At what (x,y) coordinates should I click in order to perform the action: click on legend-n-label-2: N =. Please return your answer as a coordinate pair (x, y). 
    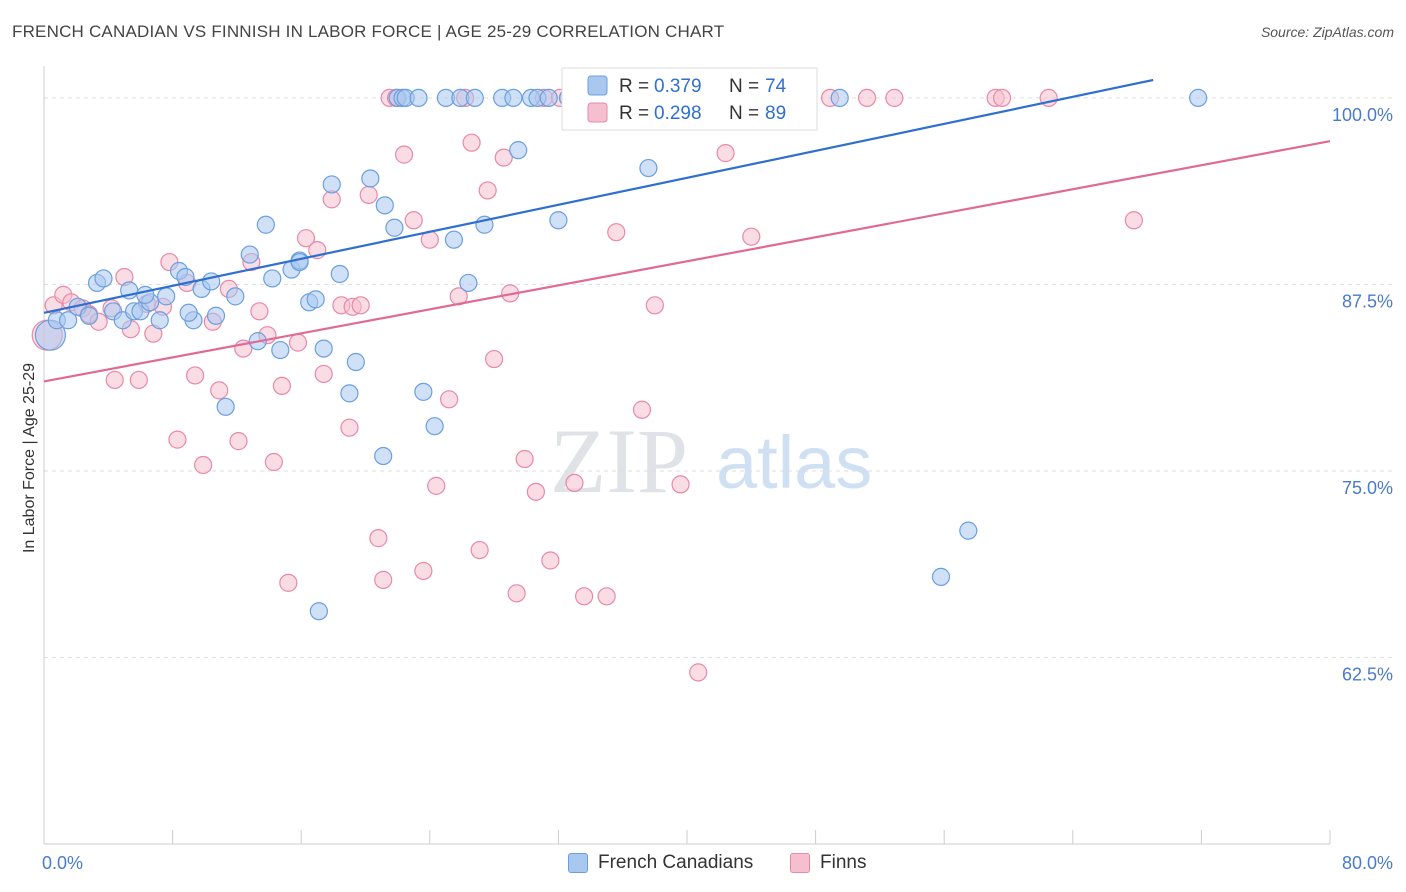
    Looking at the image, I should click on (744, 113).